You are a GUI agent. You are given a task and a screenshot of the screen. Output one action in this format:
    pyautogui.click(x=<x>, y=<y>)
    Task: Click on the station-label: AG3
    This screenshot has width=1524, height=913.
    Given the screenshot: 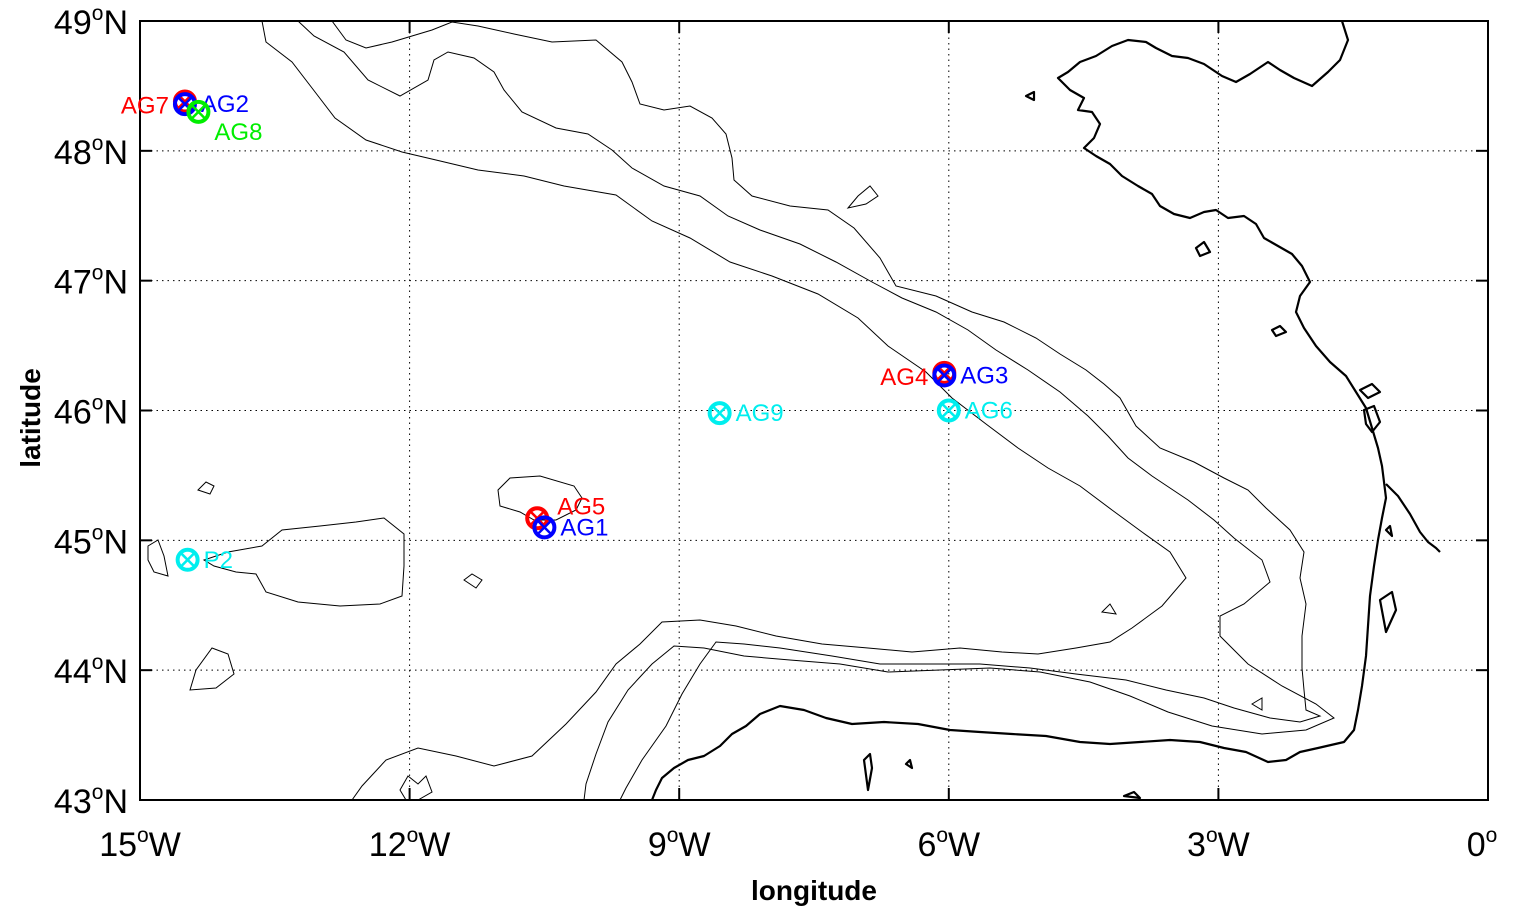 What is the action you would take?
    pyautogui.click(x=984, y=375)
    